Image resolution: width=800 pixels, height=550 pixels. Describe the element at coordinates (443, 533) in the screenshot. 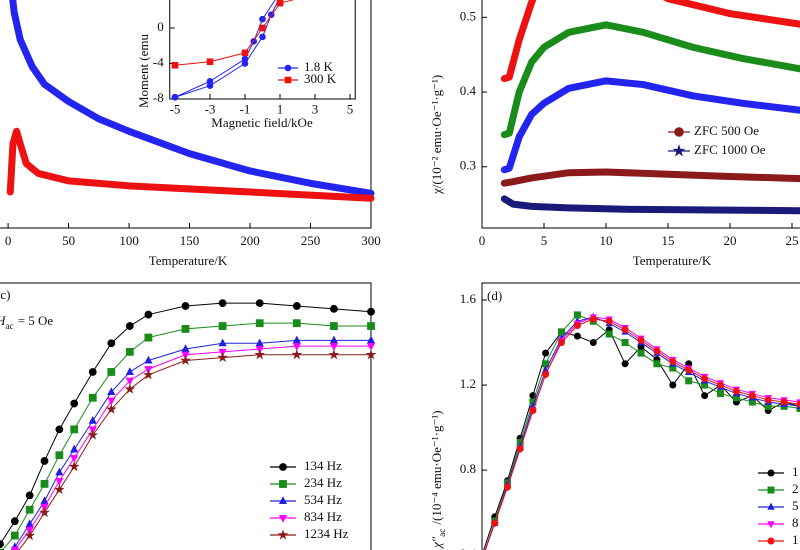

I see `y-axis-label-subscript: ac` at that location.